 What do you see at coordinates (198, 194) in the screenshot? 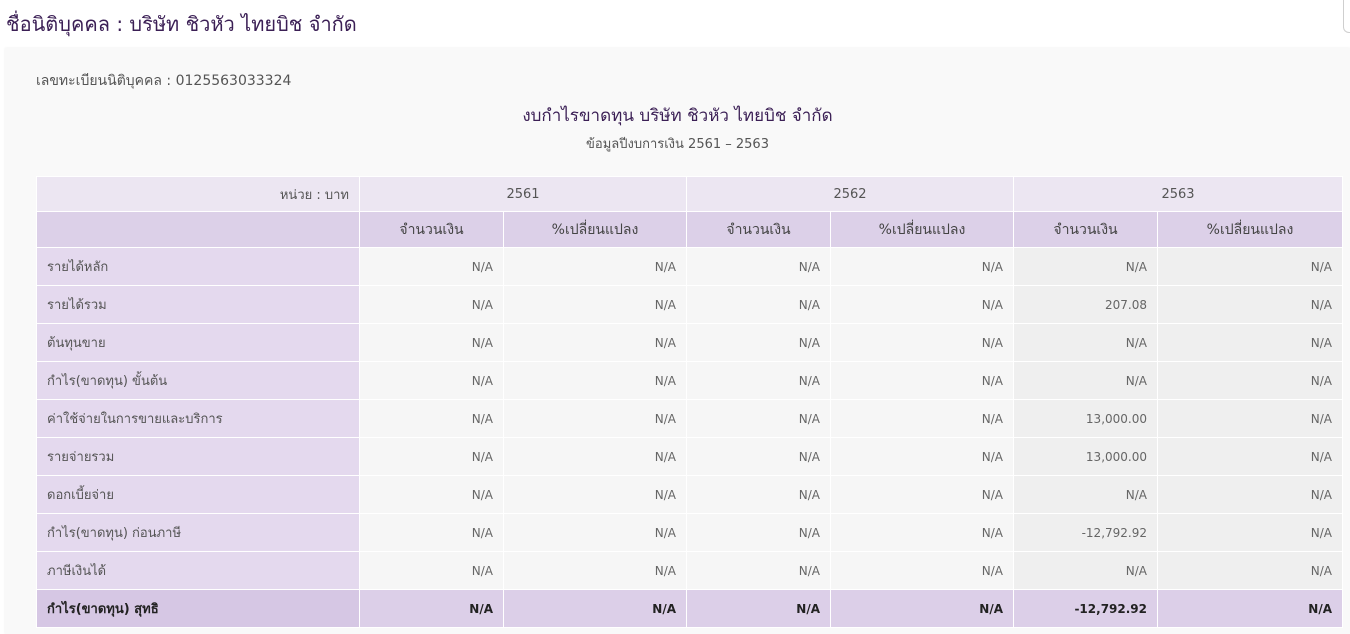
I see `unit-label: หน่วย : บาท` at bounding box center [198, 194].